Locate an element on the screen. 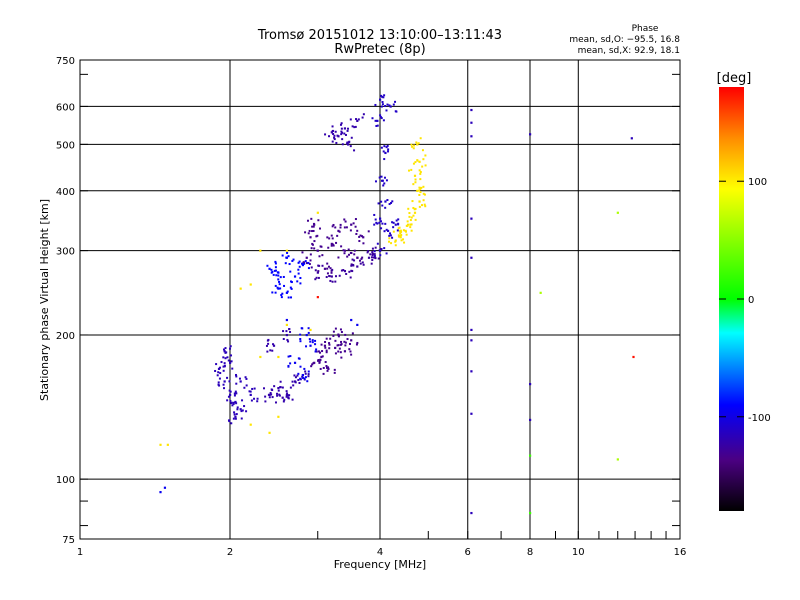  y-tick-label: 600 is located at coordinates (65, 107).